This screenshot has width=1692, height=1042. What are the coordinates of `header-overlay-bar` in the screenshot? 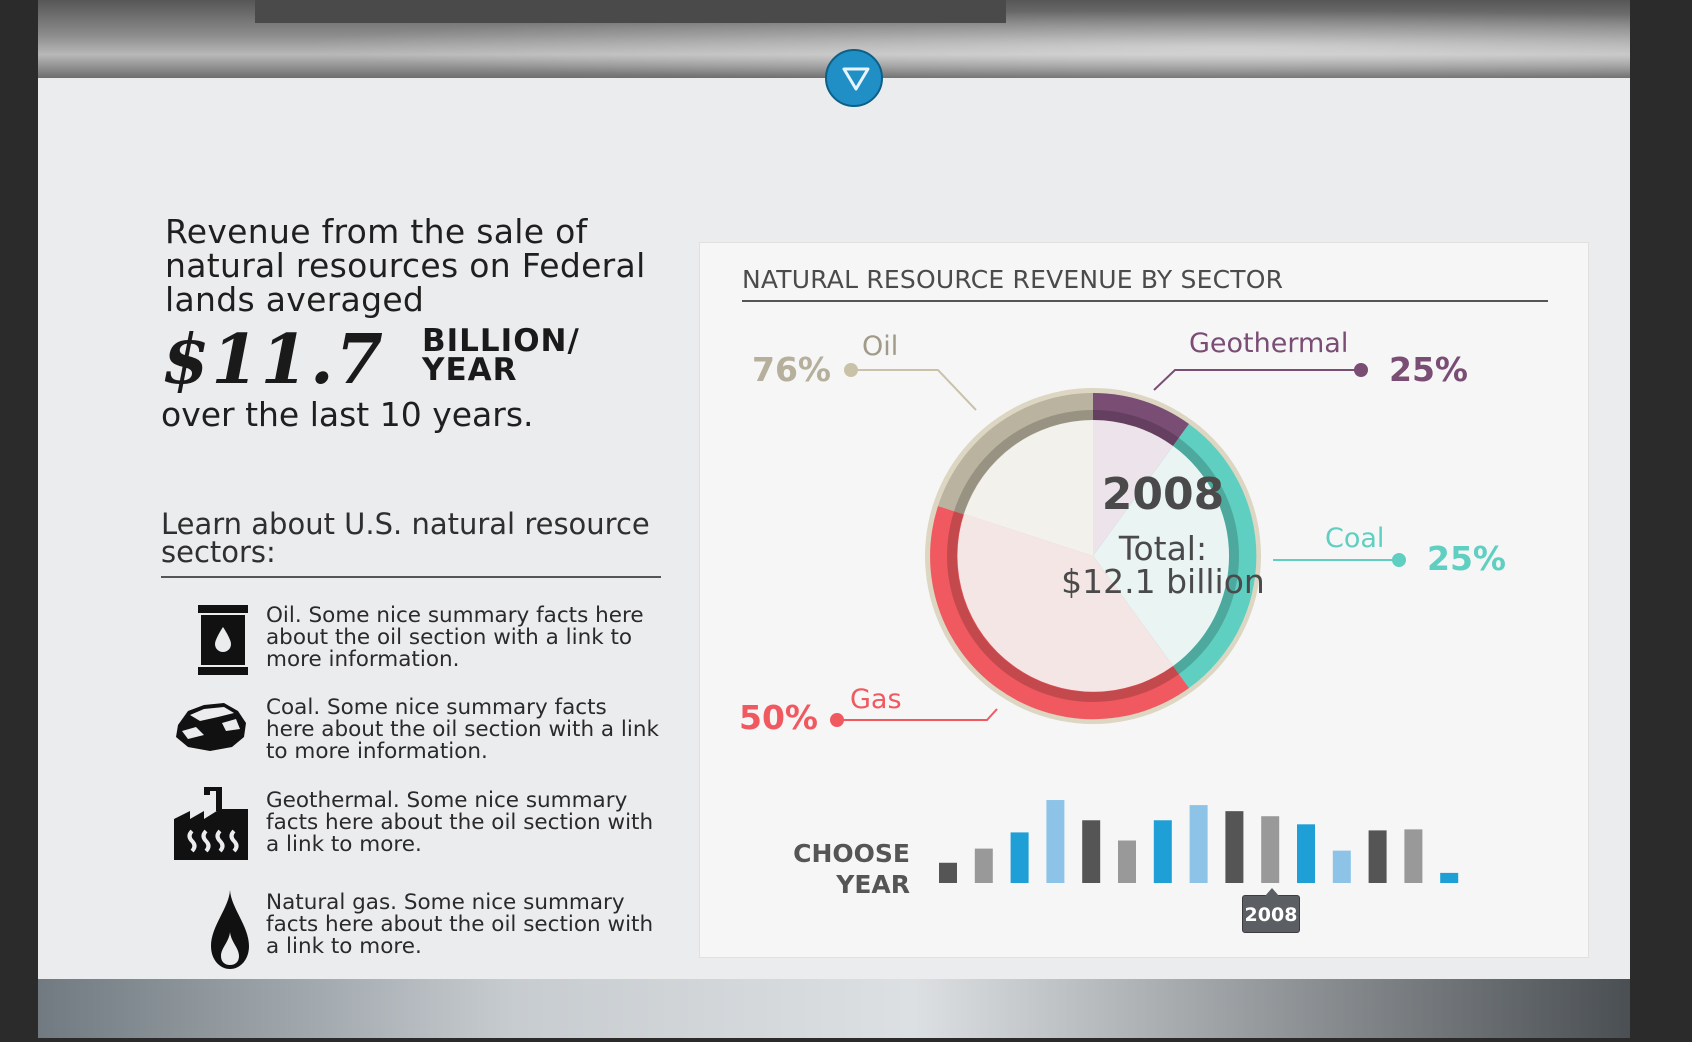 It's located at (630, 11).